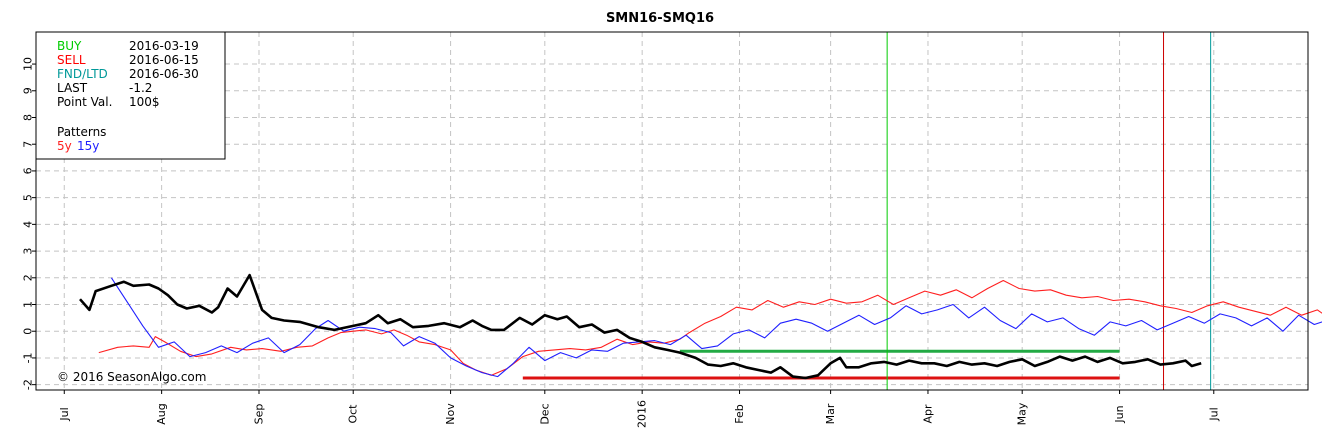 This screenshot has height=442, width=1322. I want to click on x-tick-label: Nov, so click(450, 414).